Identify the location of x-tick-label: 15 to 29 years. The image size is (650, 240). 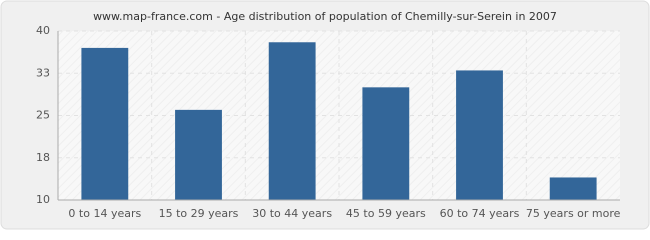
(199, 213).